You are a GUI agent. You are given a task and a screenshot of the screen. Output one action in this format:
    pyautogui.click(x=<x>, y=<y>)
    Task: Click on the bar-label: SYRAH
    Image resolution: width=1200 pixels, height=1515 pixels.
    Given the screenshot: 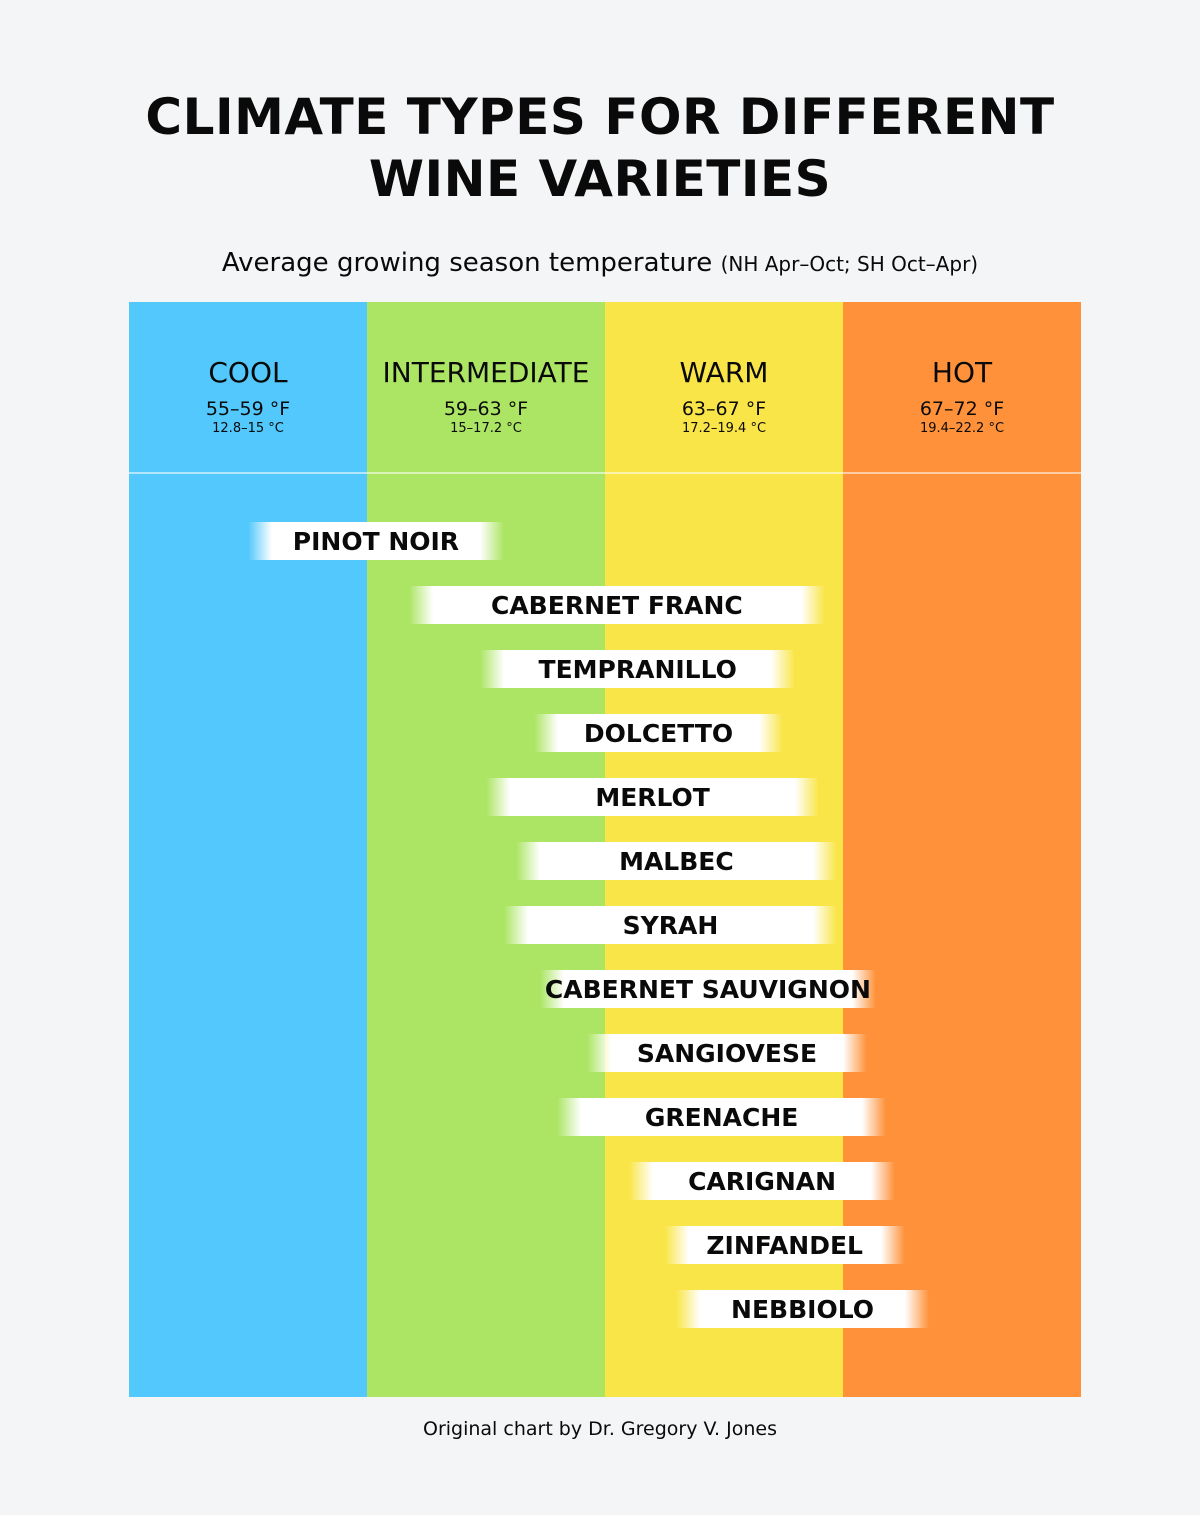 What is the action you would take?
    pyautogui.click(x=670, y=925)
    